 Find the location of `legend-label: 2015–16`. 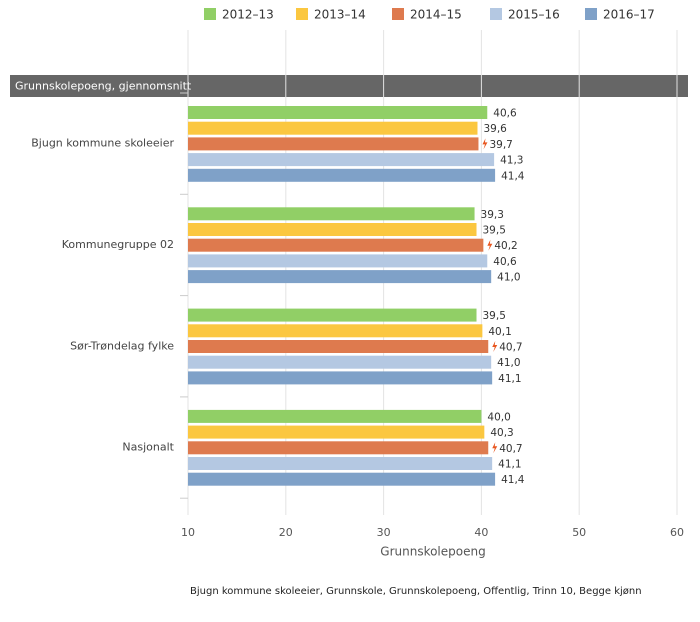

legend-label: 2015–16 is located at coordinates (534, 15).